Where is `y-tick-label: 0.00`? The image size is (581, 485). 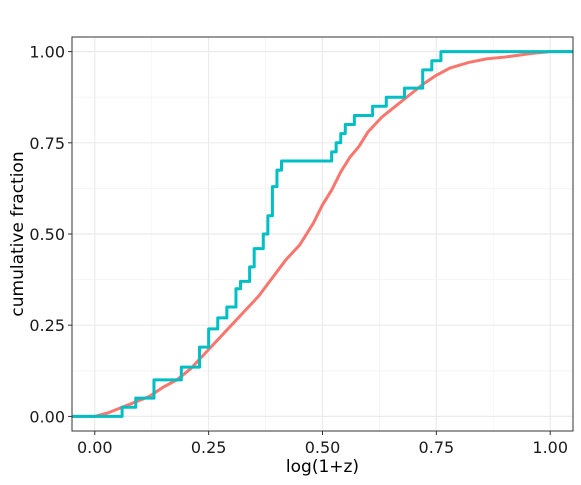 y-tick-label: 0.00 is located at coordinates (47, 416).